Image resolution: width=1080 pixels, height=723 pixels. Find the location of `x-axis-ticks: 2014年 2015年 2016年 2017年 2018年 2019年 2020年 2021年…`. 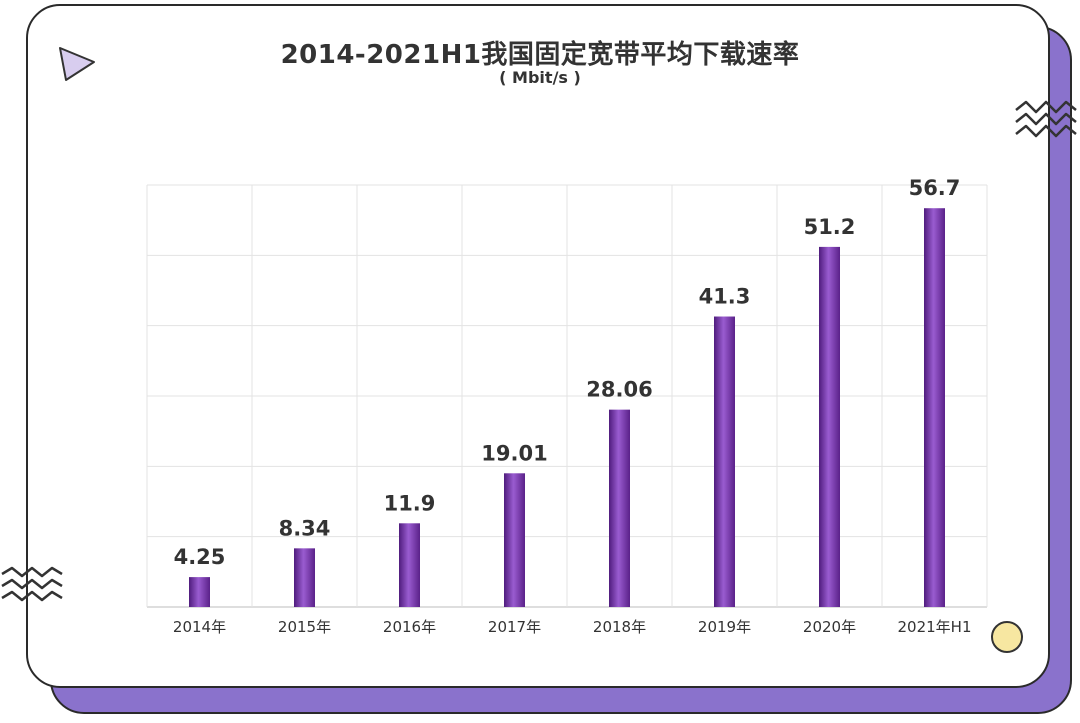

x-axis-ticks: 2014年 2015年 2016年 2017年 2018年 2019年 2020年 2021年… is located at coordinates (572, 627).